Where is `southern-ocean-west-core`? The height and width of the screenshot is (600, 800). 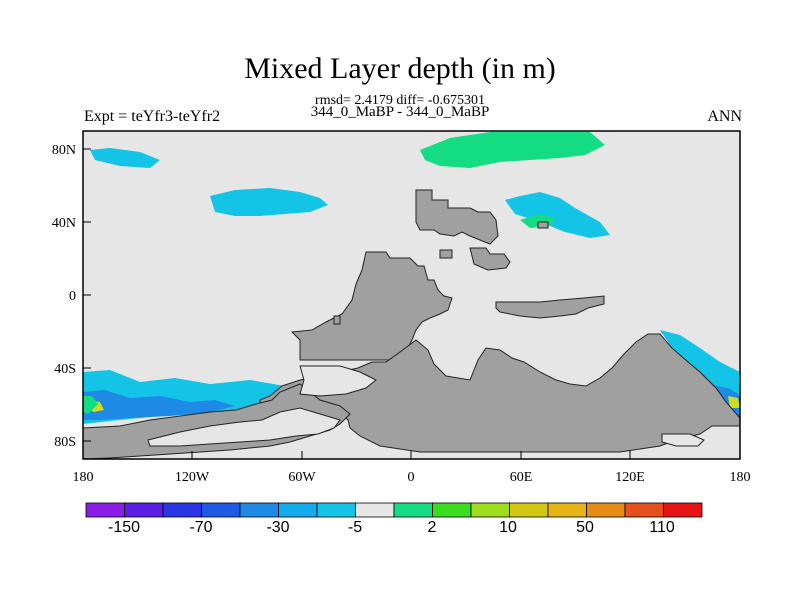 southern-ocean-west-core is located at coordinates (159, 405).